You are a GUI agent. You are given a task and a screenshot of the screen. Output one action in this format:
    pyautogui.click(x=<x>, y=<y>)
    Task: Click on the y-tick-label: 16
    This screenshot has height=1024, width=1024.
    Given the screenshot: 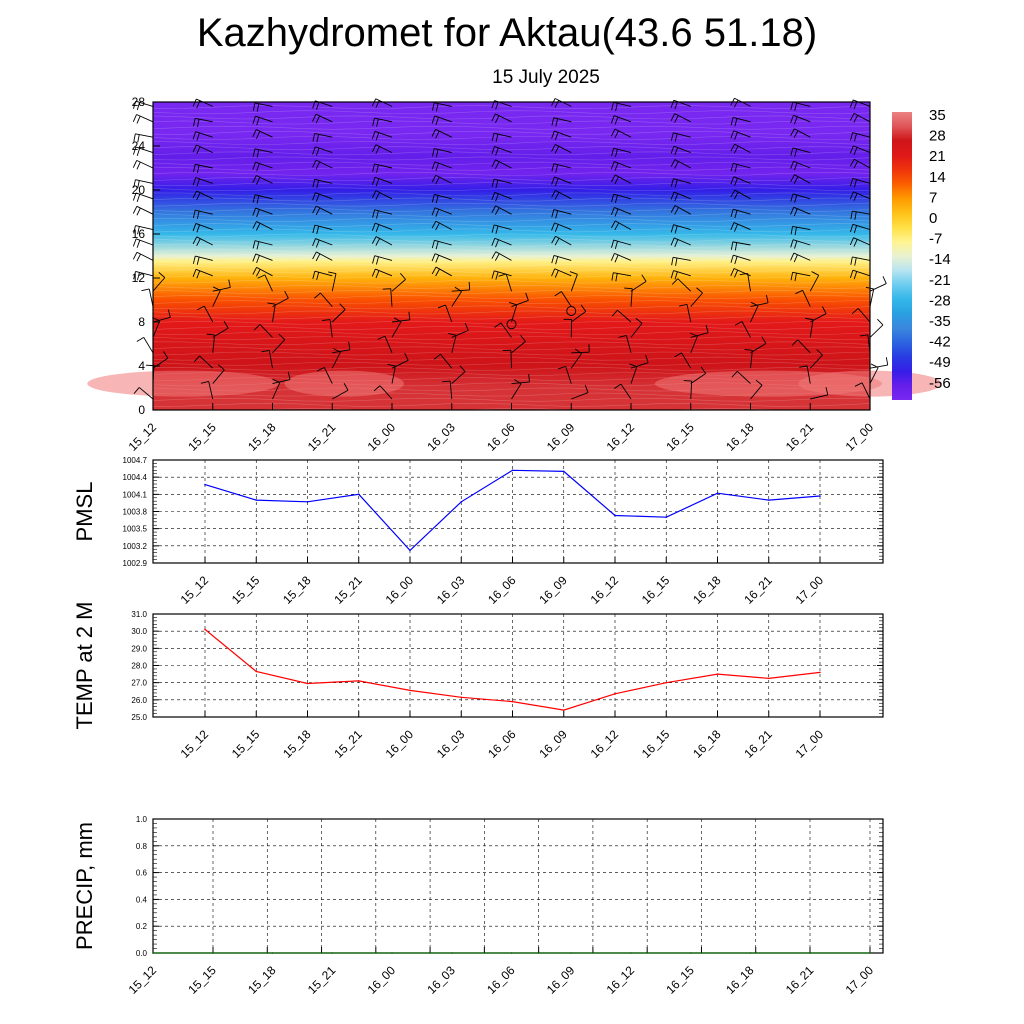 What is the action you would take?
    pyautogui.click(x=139, y=234)
    